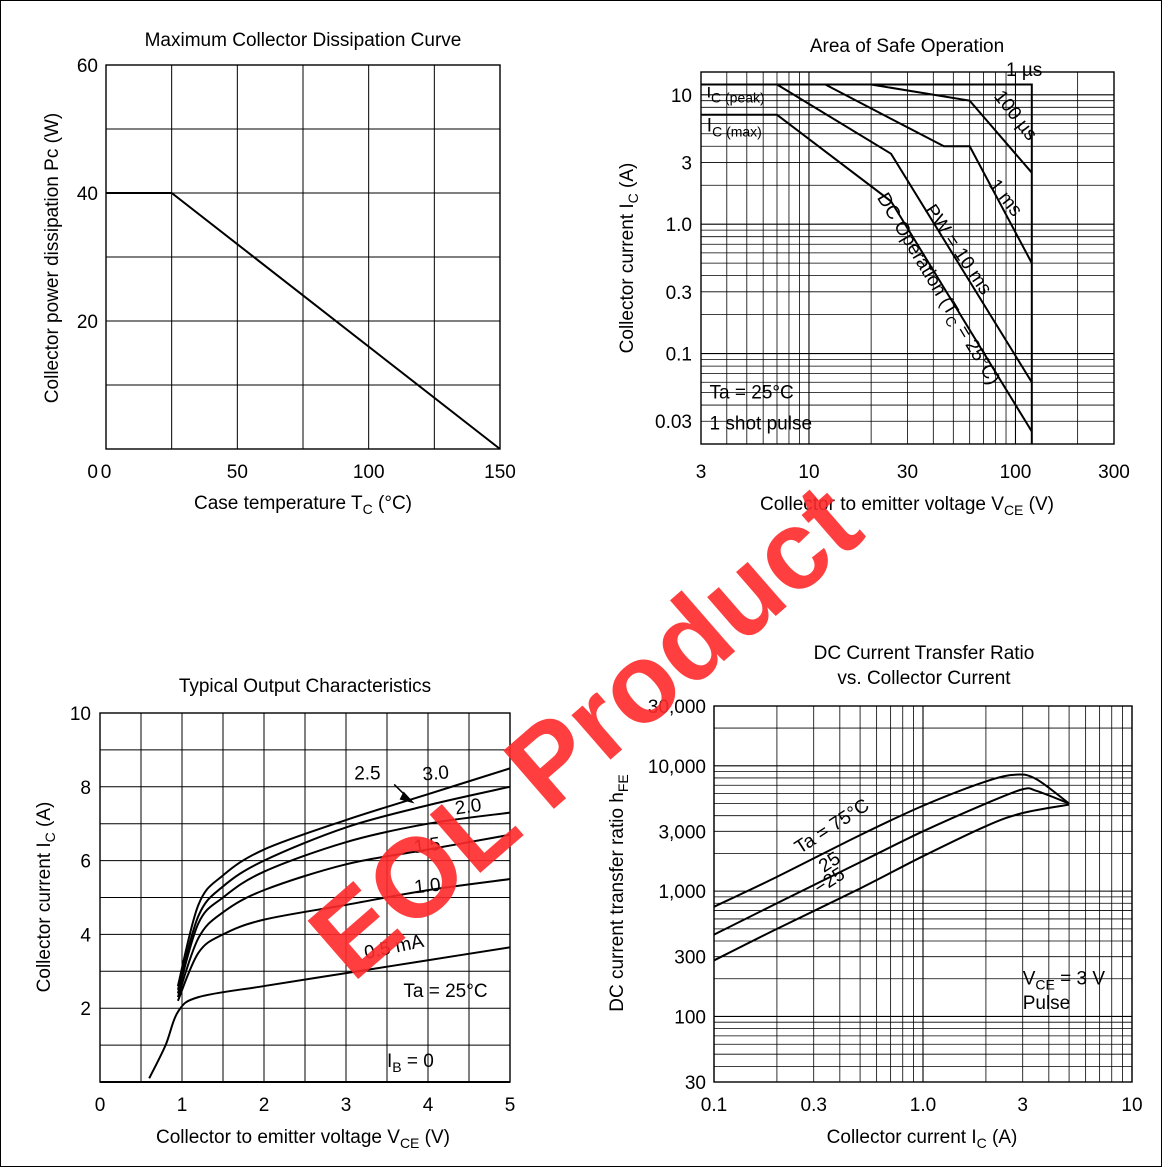  Describe the element at coordinates (468, 807) in the screenshot. I see `annotation-label: 2.0` at that location.